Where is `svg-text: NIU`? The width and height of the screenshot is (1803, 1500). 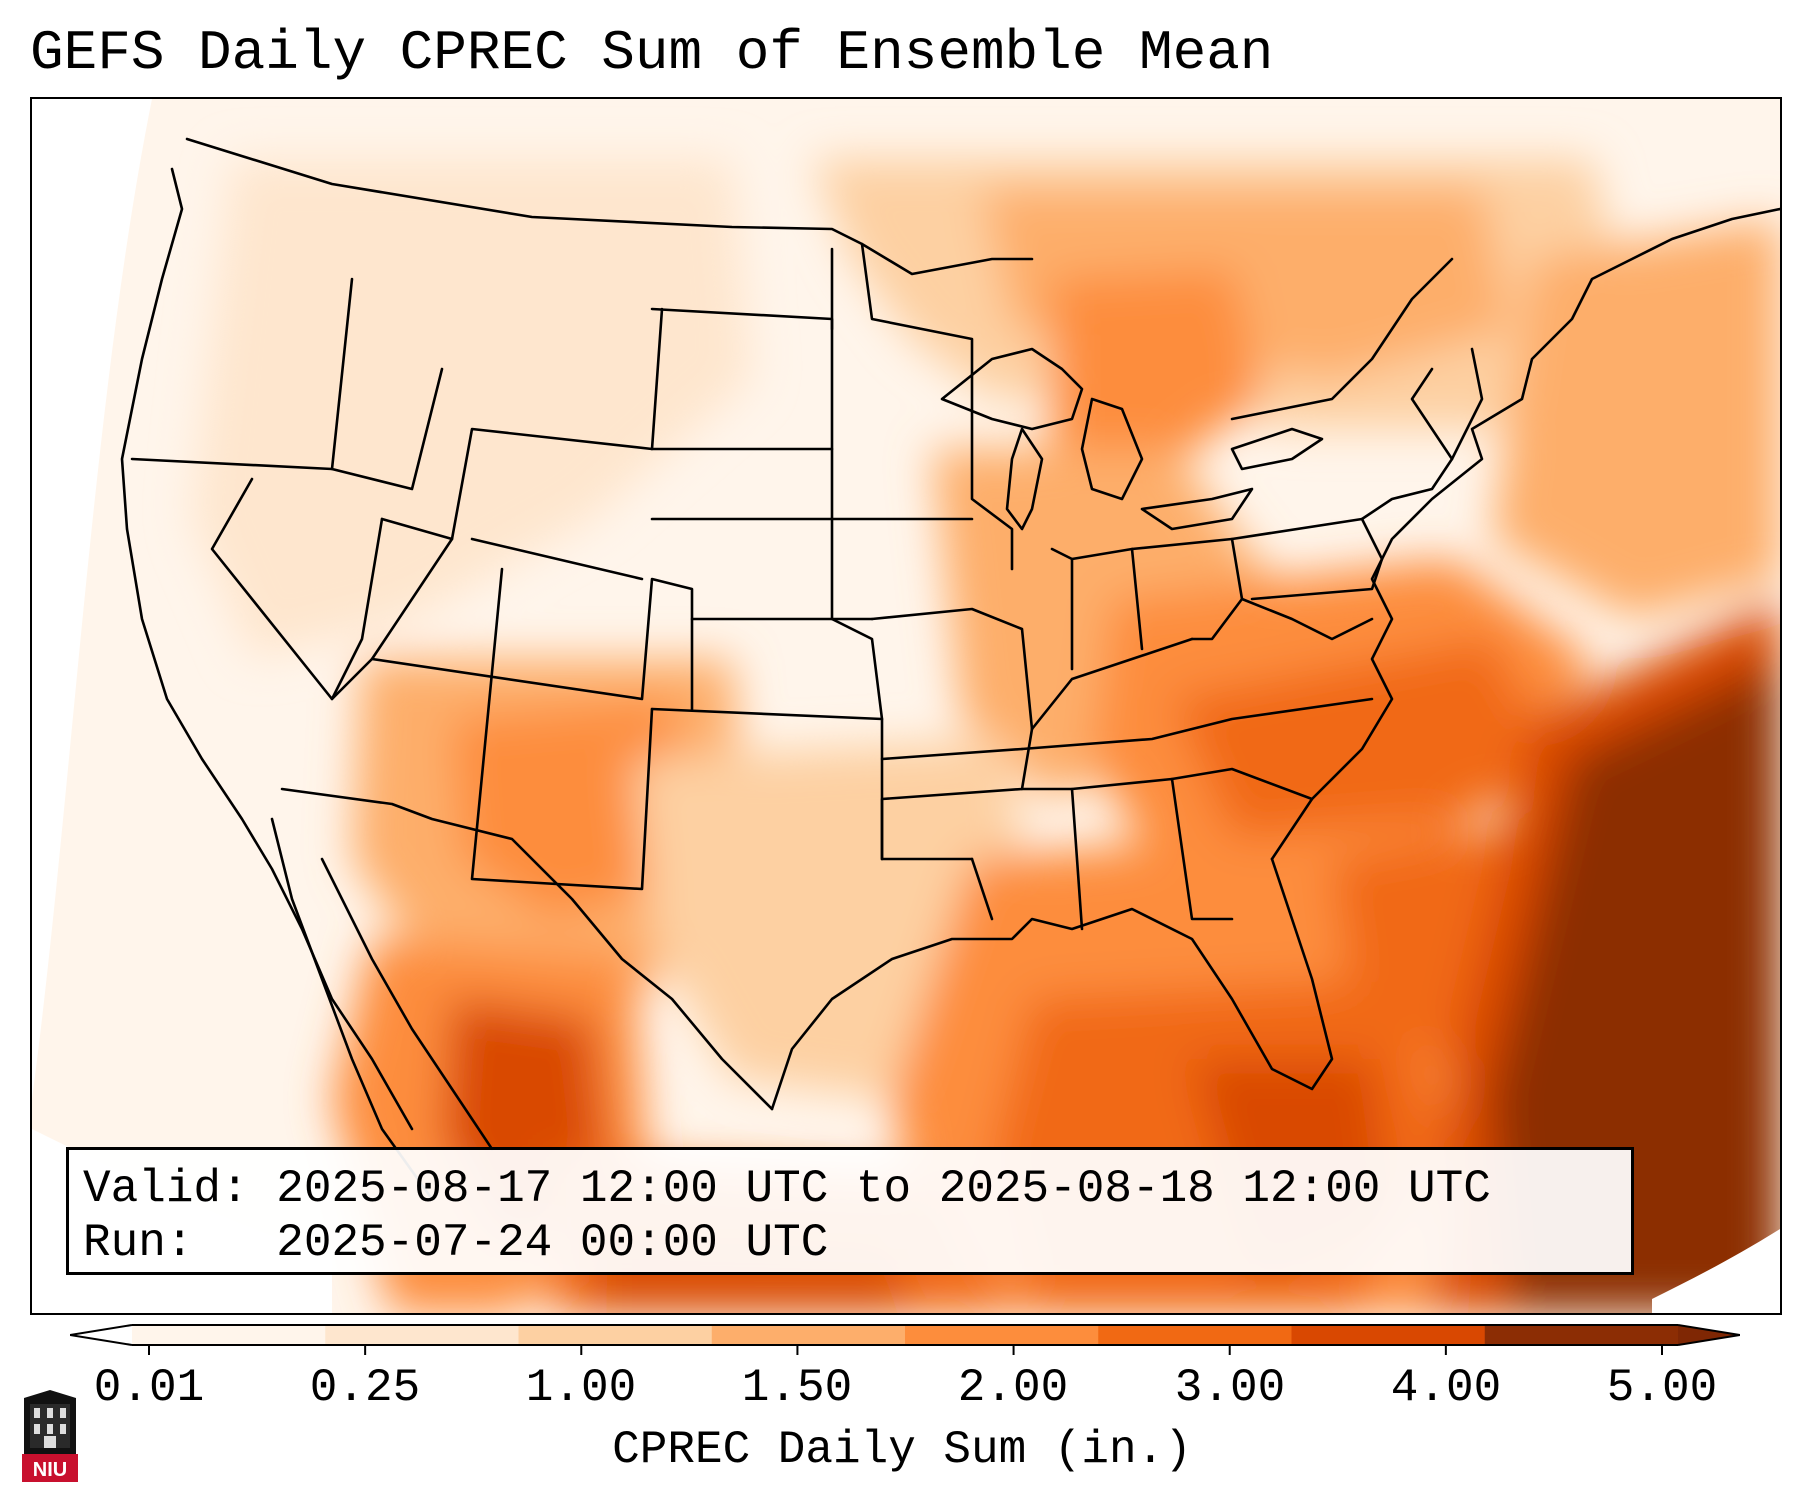 svg-text: NIU is located at coordinates (50, 1470).